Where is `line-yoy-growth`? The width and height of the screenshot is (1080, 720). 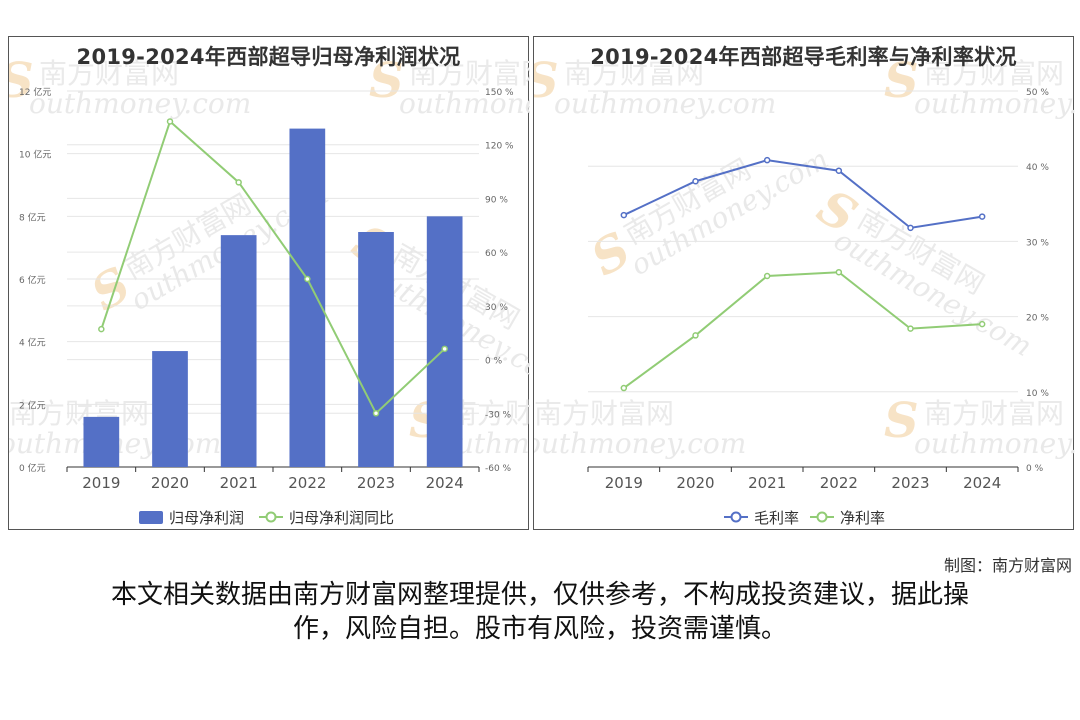
line-yoy-growth is located at coordinates (273, 267).